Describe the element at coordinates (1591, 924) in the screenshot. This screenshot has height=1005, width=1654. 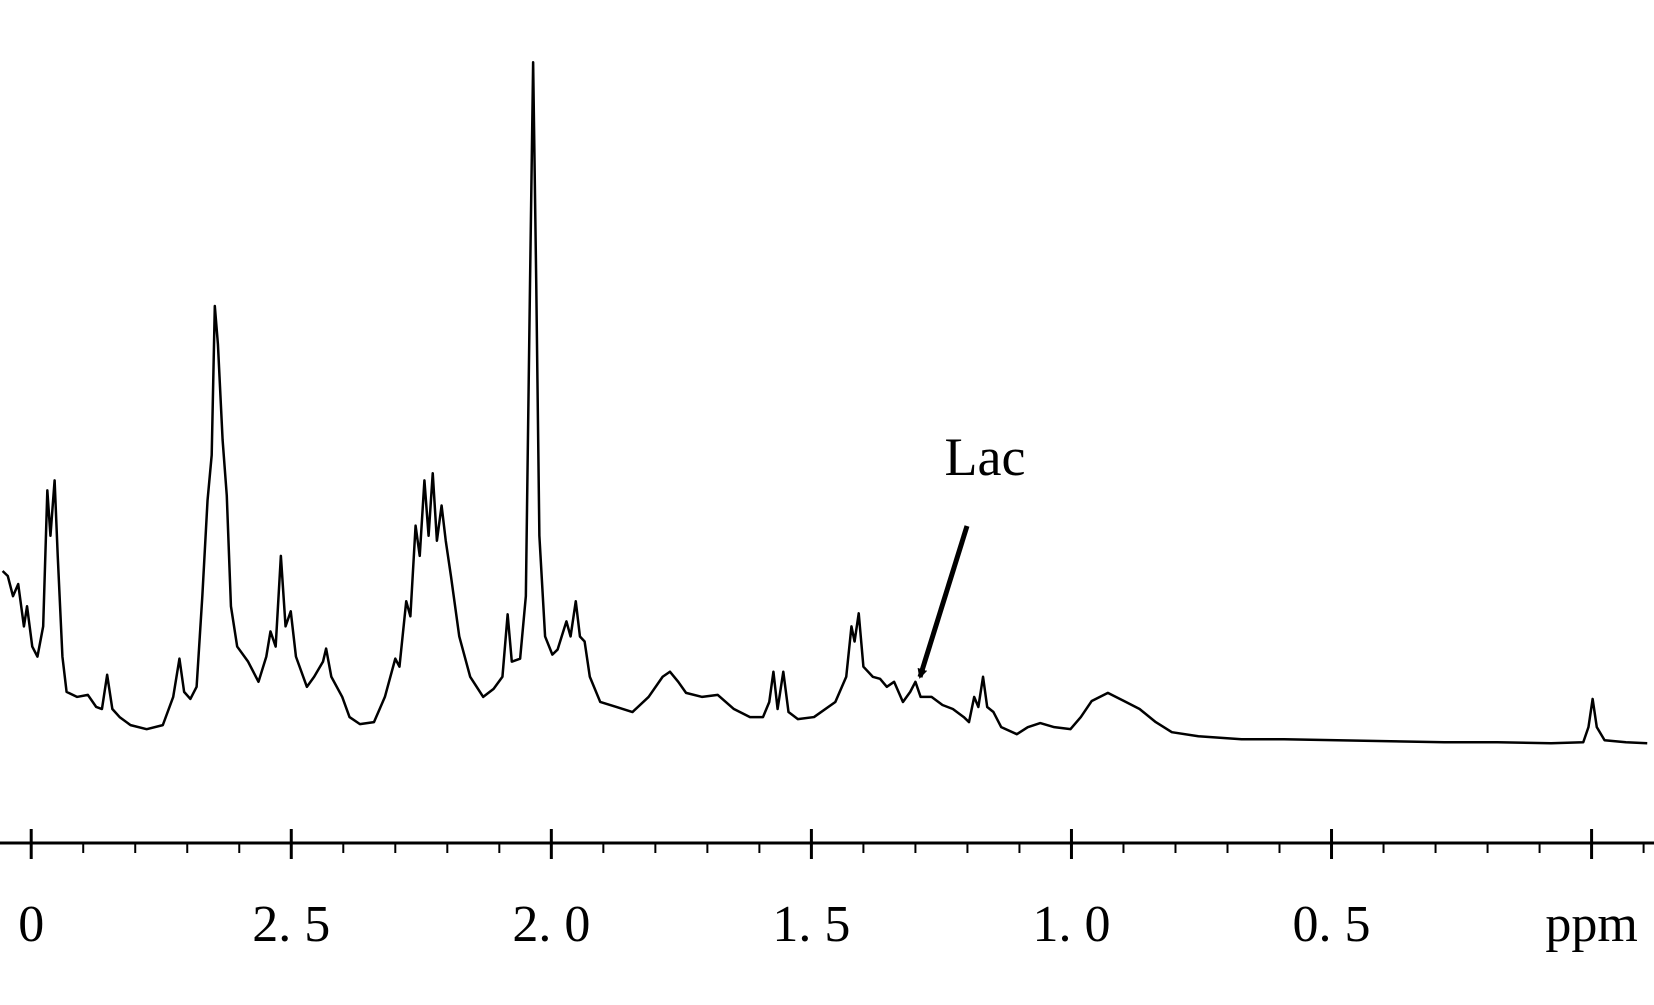
I see `x-tick-label: ppm` at that location.